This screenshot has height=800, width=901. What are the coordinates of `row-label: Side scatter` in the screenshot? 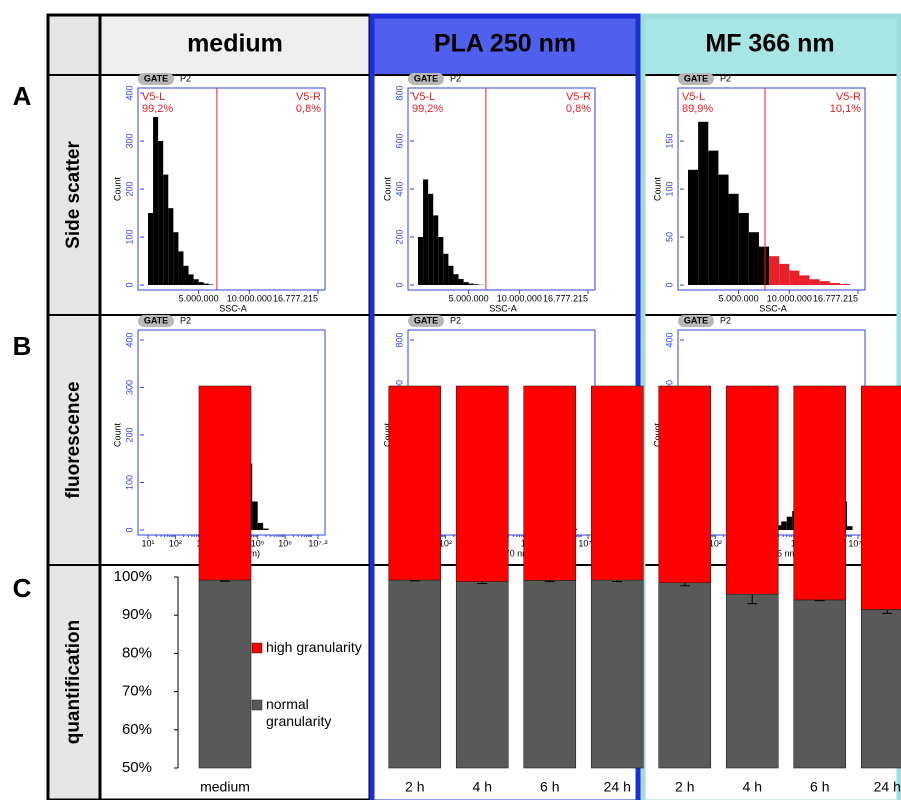 It's located at (73, 195).